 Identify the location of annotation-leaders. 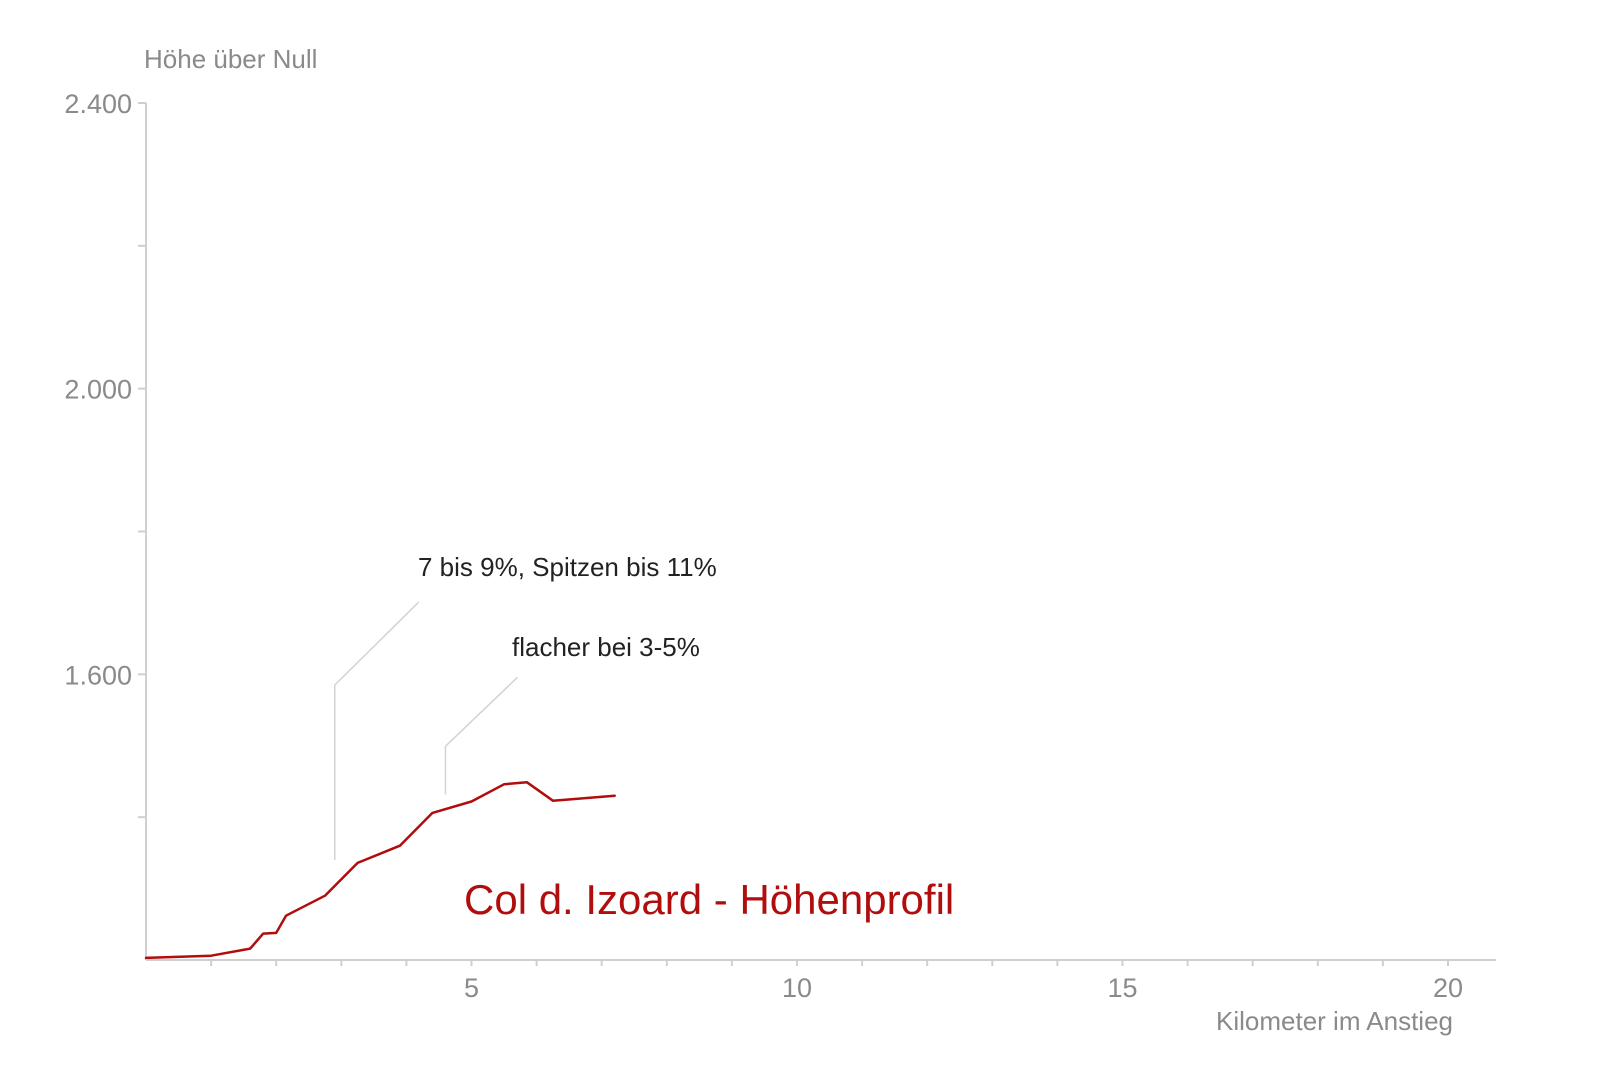
(426, 731).